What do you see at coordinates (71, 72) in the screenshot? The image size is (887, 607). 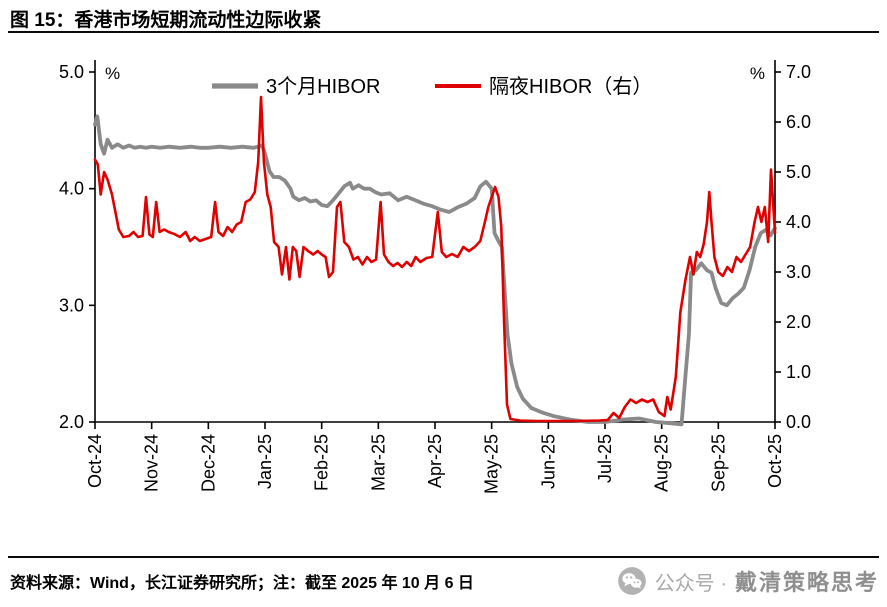 I see `left-axis-tick-label: 5.0` at bounding box center [71, 72].